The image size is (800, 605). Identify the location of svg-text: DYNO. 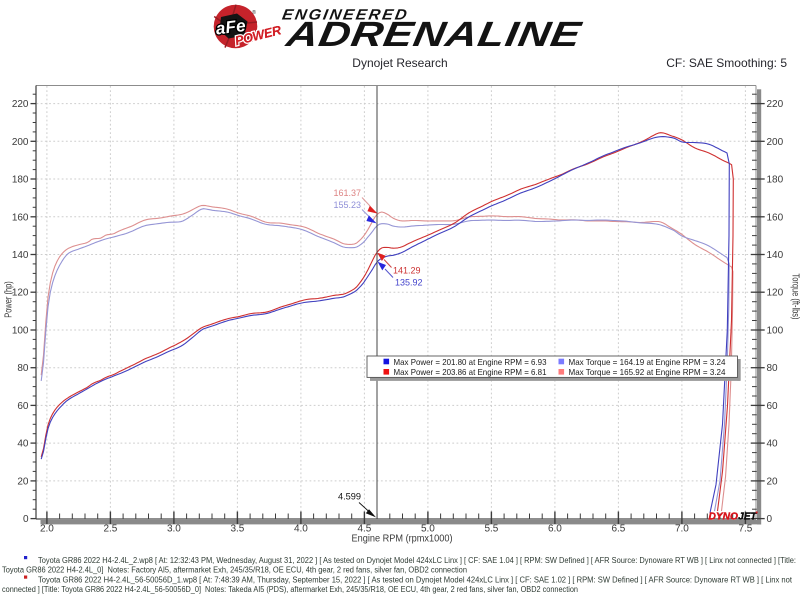
(724, 516).